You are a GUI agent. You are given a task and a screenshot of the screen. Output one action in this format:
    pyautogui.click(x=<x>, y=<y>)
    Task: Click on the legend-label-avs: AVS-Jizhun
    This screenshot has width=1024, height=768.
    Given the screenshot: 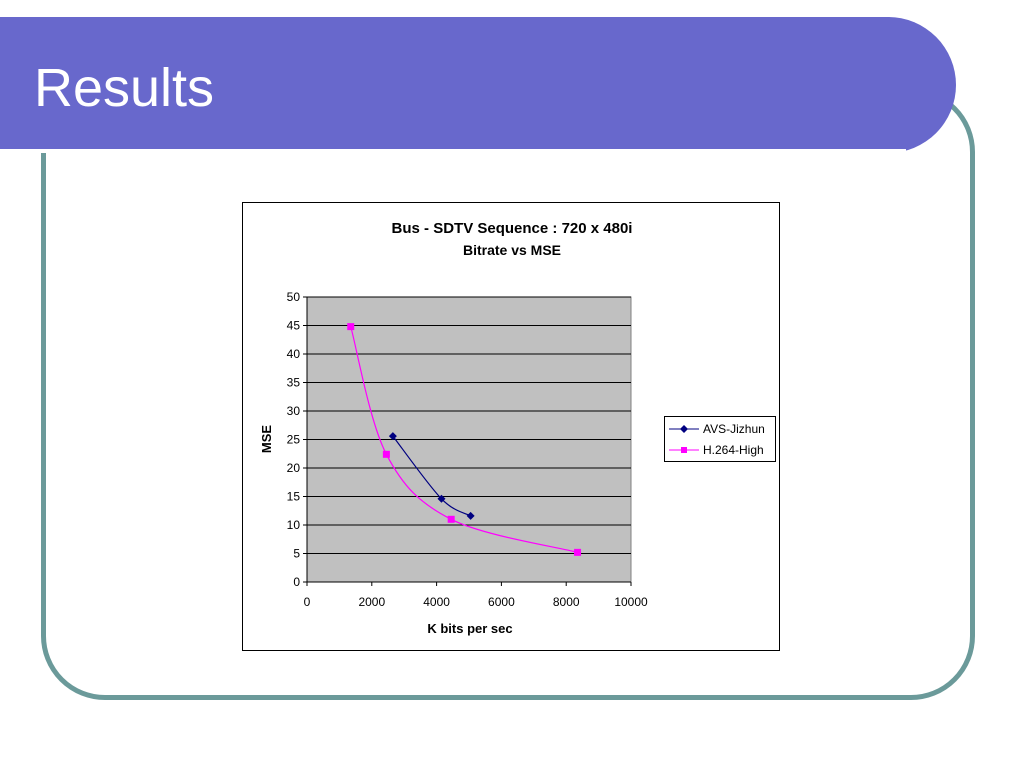 What is the action you would take?
    pyautogui.click(x=734, y=429)
    